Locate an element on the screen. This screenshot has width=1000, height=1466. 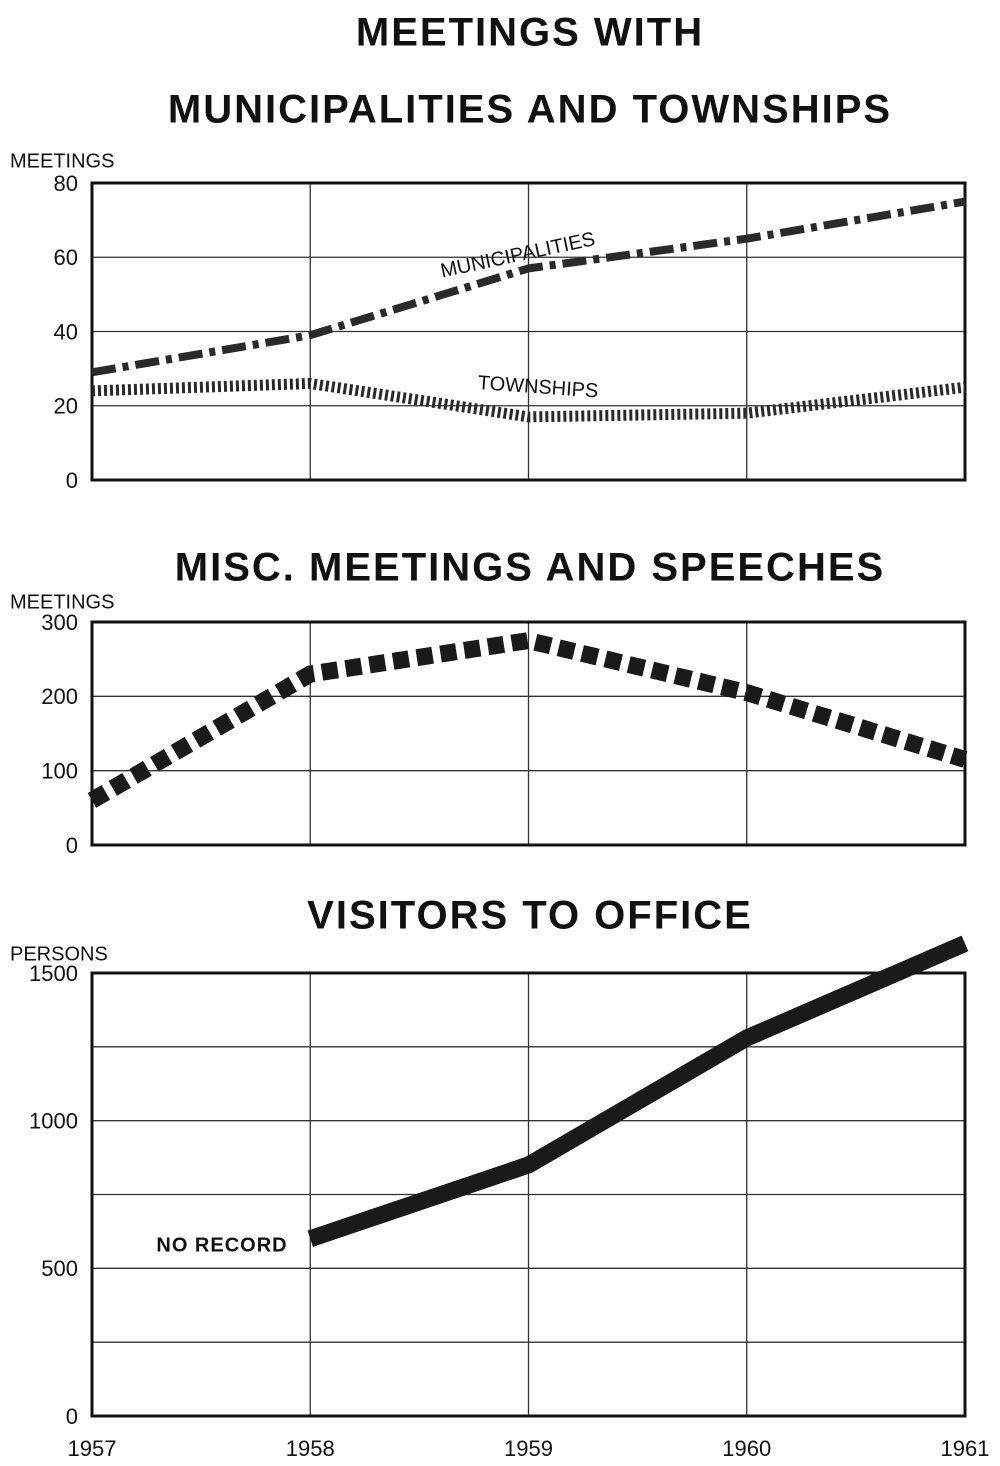
y-tick-label: 40 is located at coordinates (66, 331).